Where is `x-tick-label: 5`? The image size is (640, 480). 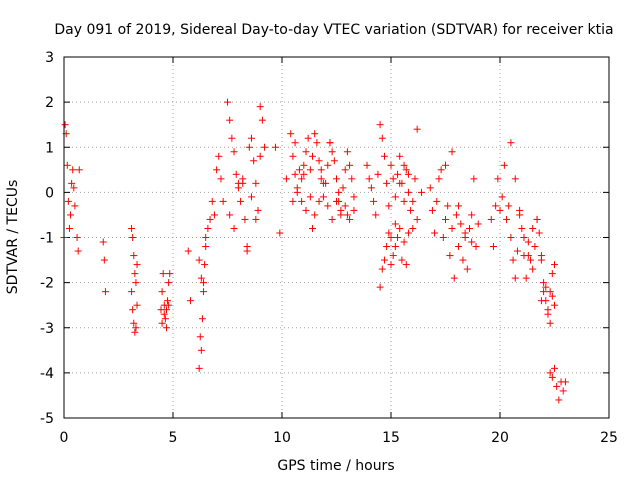
x-tick-label: 5 is located at coordinates (173, 438).